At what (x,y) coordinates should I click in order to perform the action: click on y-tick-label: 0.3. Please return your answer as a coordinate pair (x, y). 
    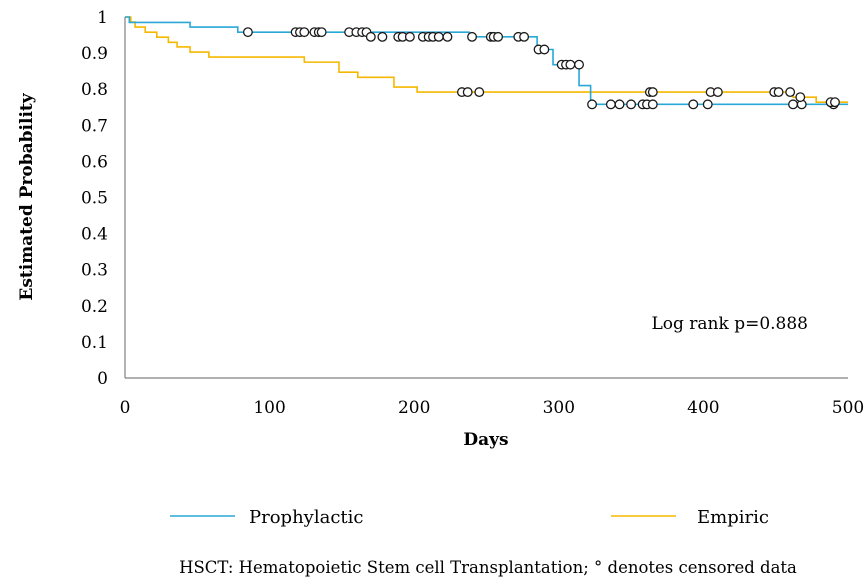
    Looking at the image, I should click on (94, 271).